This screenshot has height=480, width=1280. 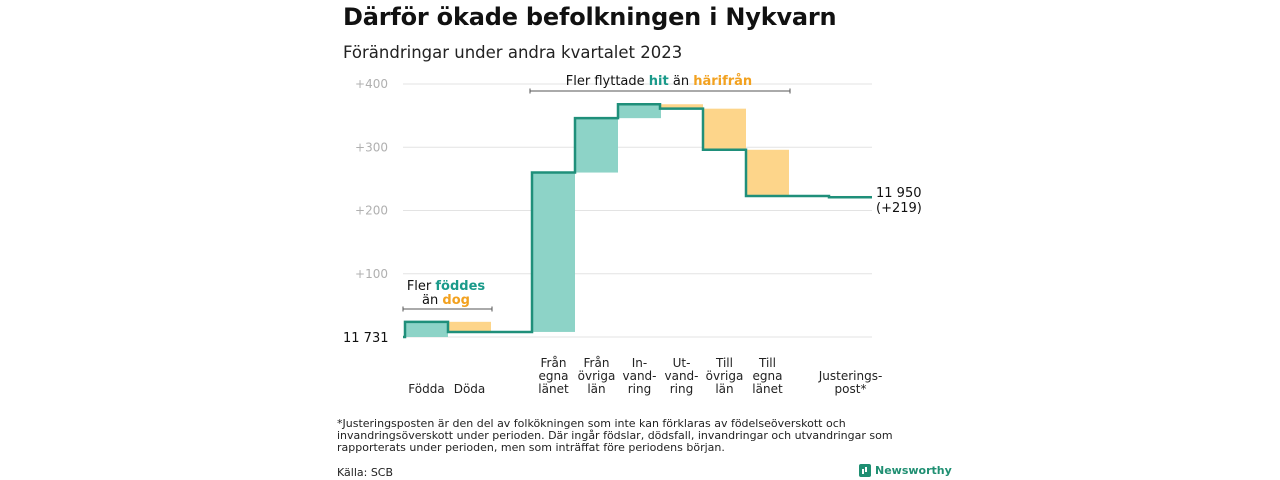 I want to click on brand-name: Newsworthy, so click(x=913, y=470).